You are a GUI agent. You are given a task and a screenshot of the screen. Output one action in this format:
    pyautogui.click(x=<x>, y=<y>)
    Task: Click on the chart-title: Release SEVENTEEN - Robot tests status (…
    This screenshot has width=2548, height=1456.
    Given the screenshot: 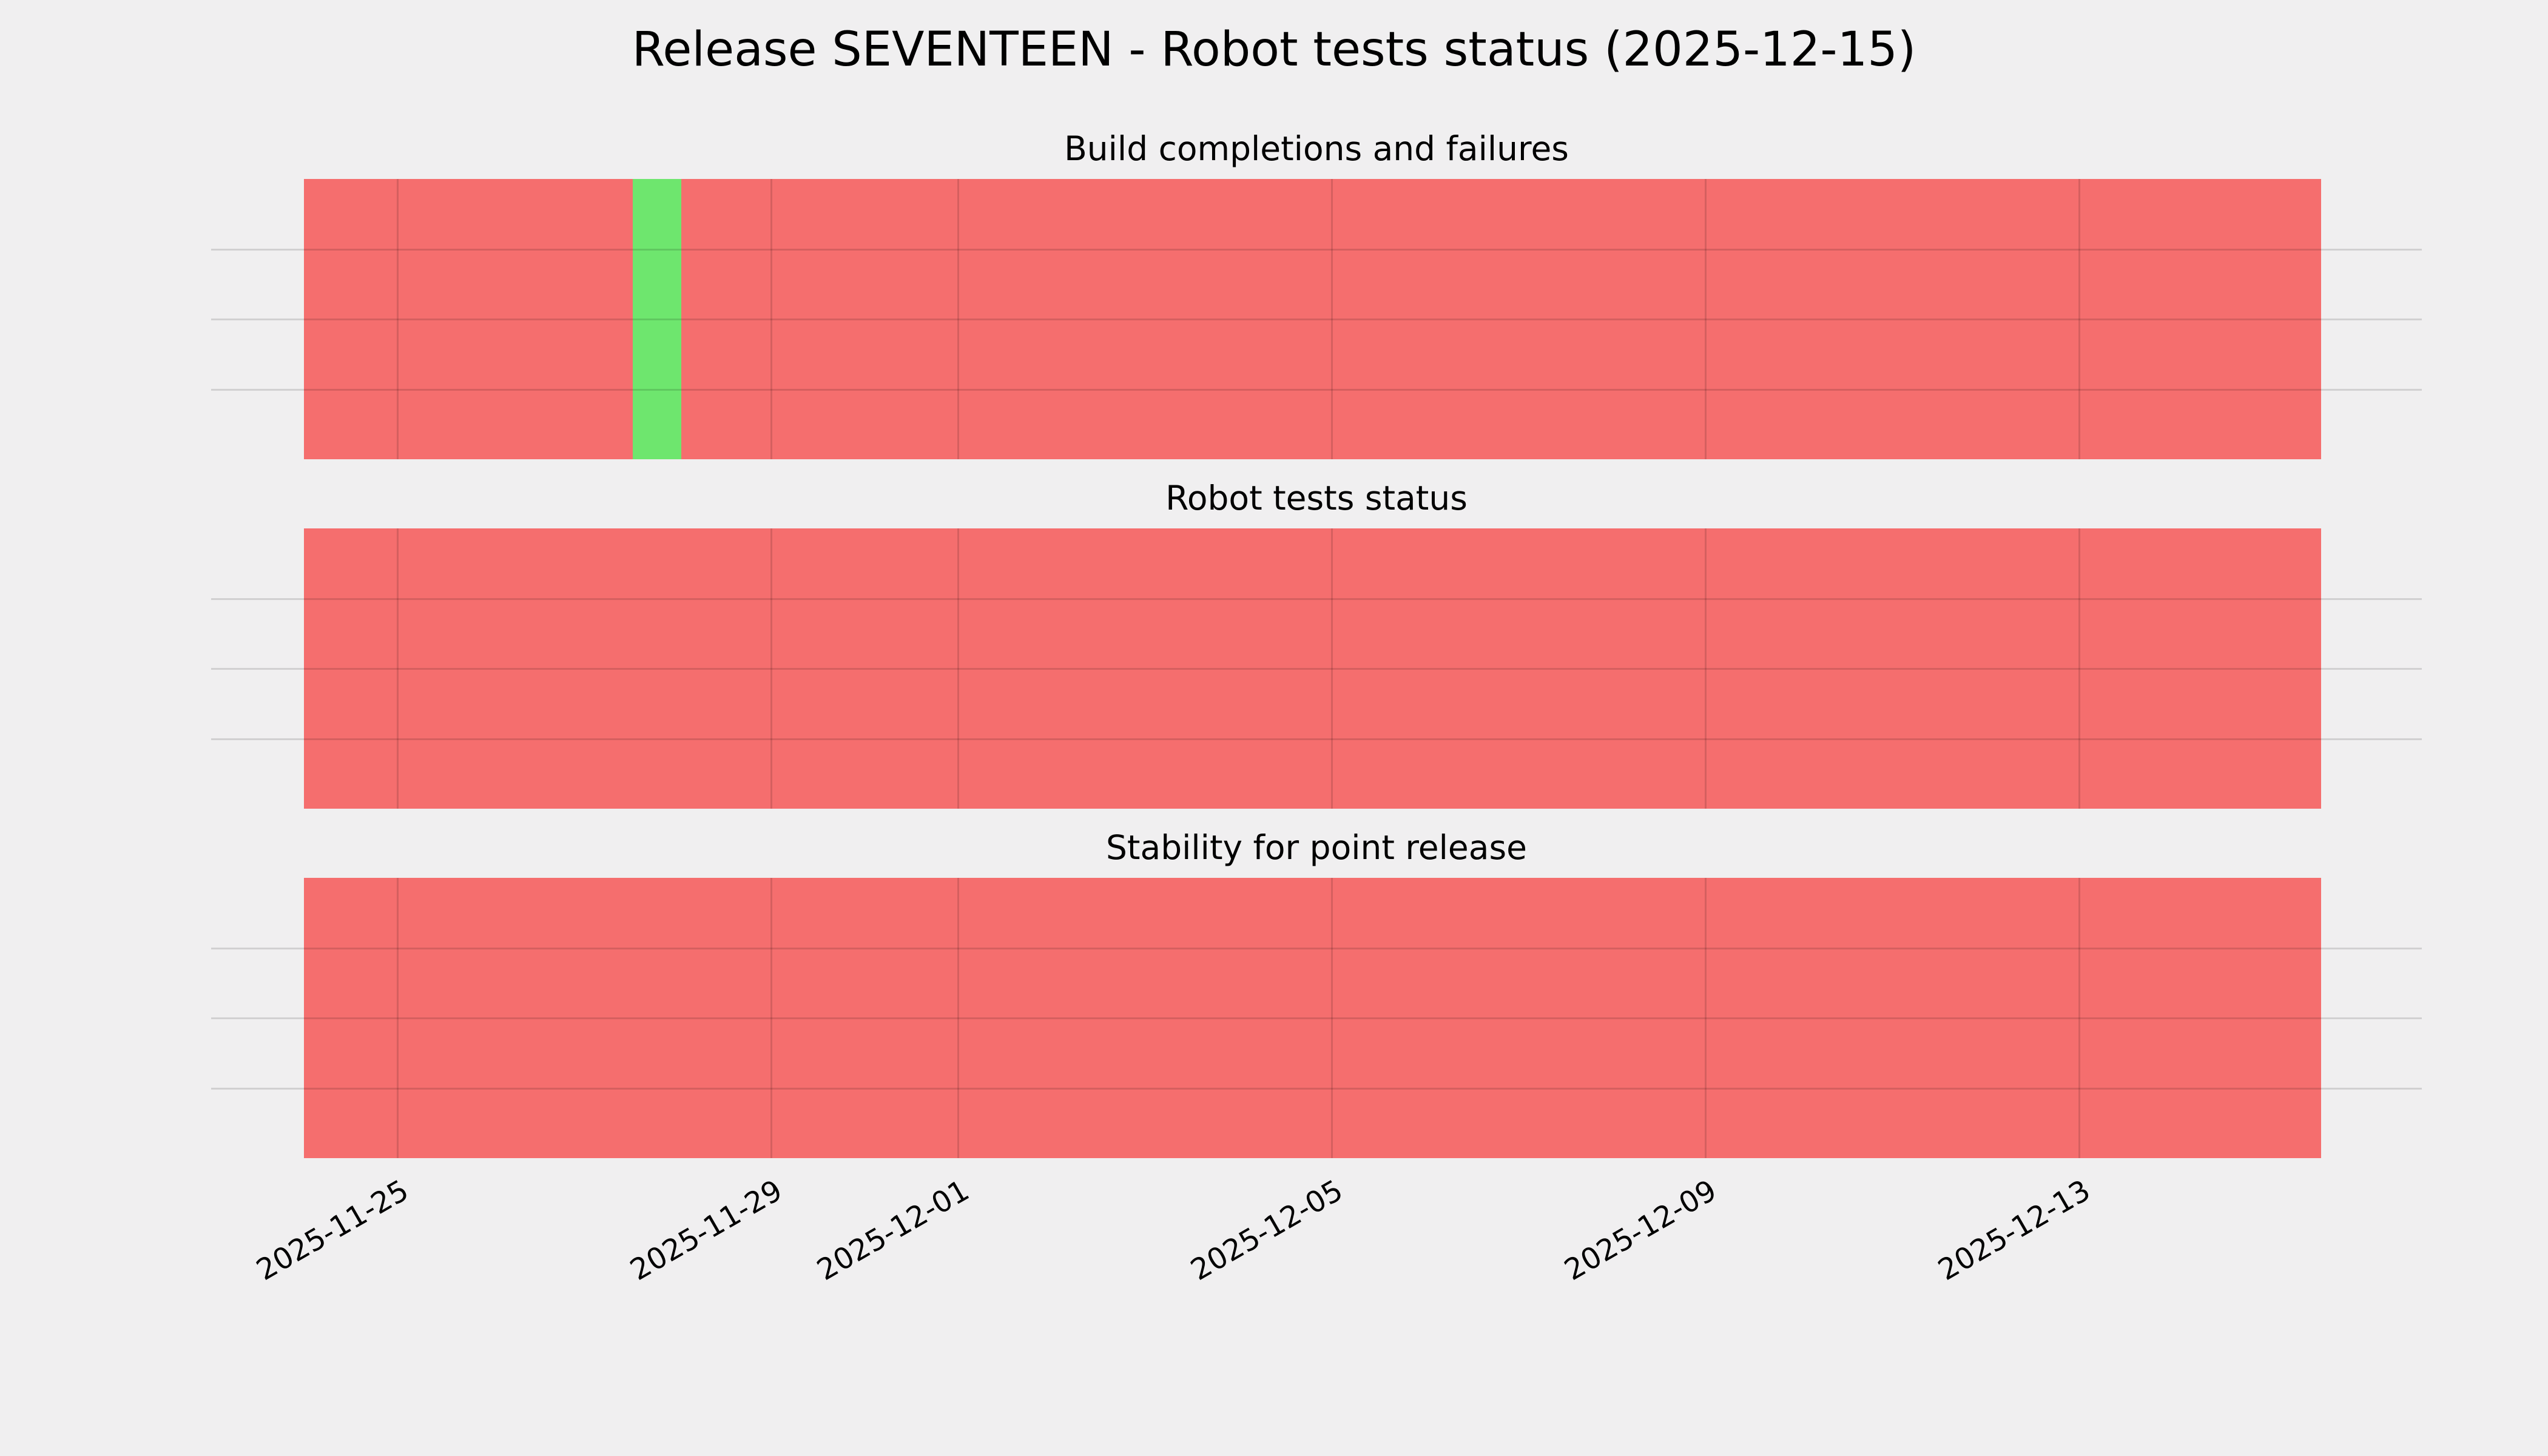 What is the action you would take?
    pyautogui.click(x=1274, y=49)
    